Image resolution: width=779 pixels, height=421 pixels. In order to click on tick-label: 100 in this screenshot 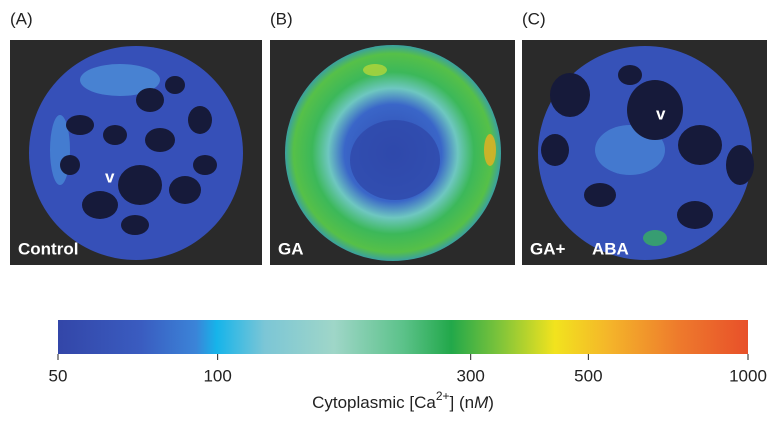, I will do `click(217, 375)`.